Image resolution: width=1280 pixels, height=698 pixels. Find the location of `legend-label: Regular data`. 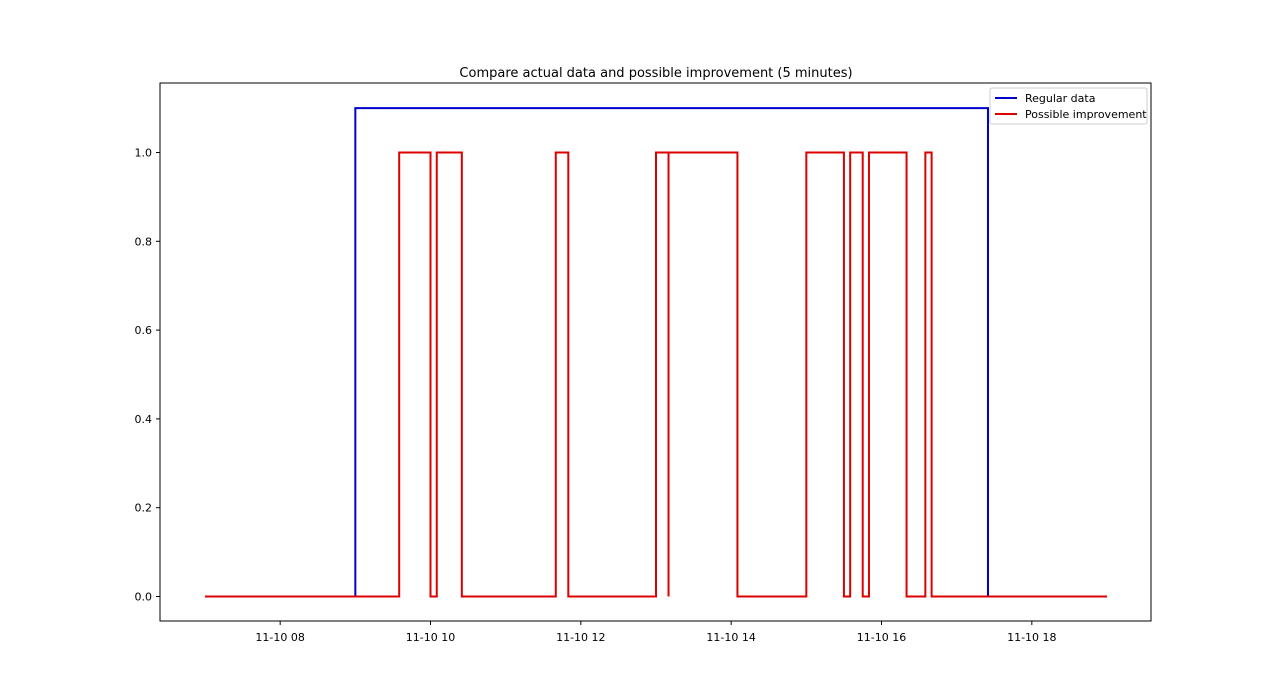

legend-label: Regular data is located at coordinates (1060, 98).